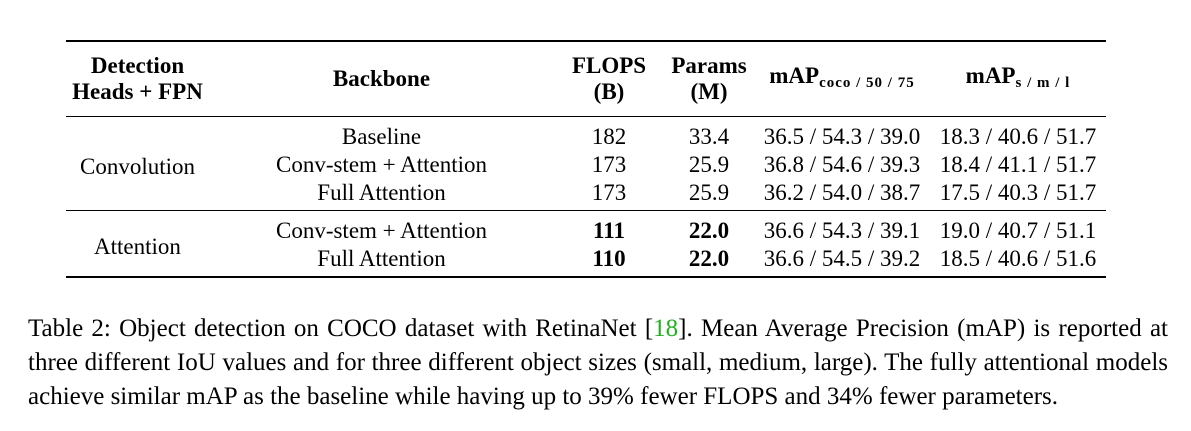 The height and width of the screenshot is (431, 1191). What do you see at coordinates (1018, 164) in the screenshot?
I see `cell-map-size: 18.4 / 41.1 / 51.7` at bounding box center [1018, 164].